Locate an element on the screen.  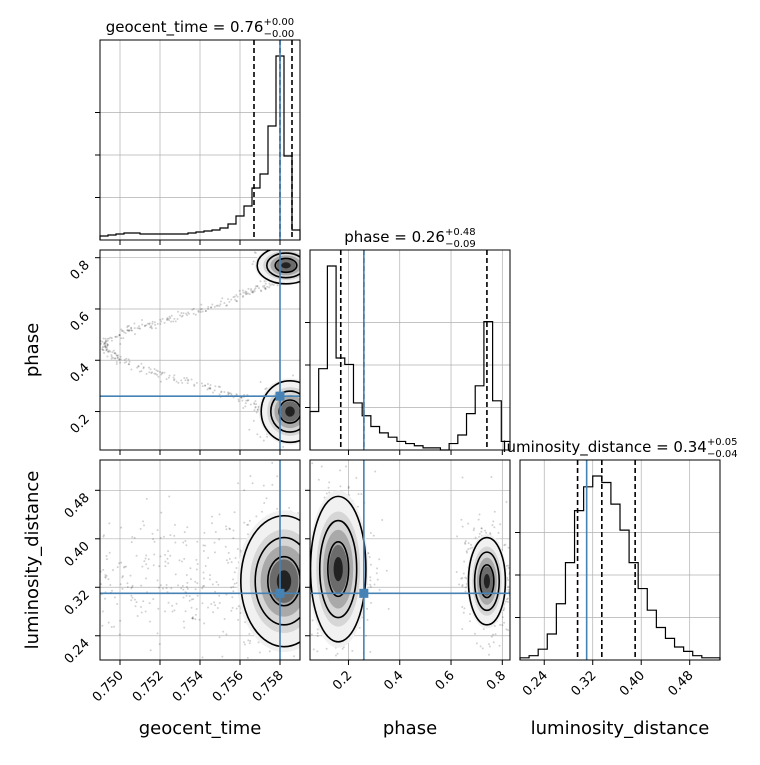
panel-geocent_time-vs-luminosity_distance-truth-marker is located at coordinates (280, 593).